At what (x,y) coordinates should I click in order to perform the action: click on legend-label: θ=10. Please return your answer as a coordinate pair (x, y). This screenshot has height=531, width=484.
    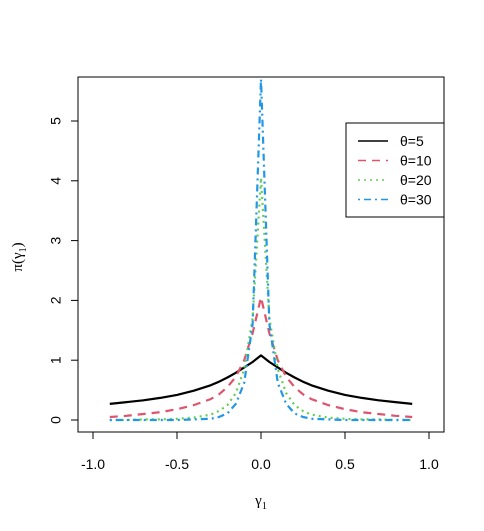
    Looking at the image, I should click on (416, 161).